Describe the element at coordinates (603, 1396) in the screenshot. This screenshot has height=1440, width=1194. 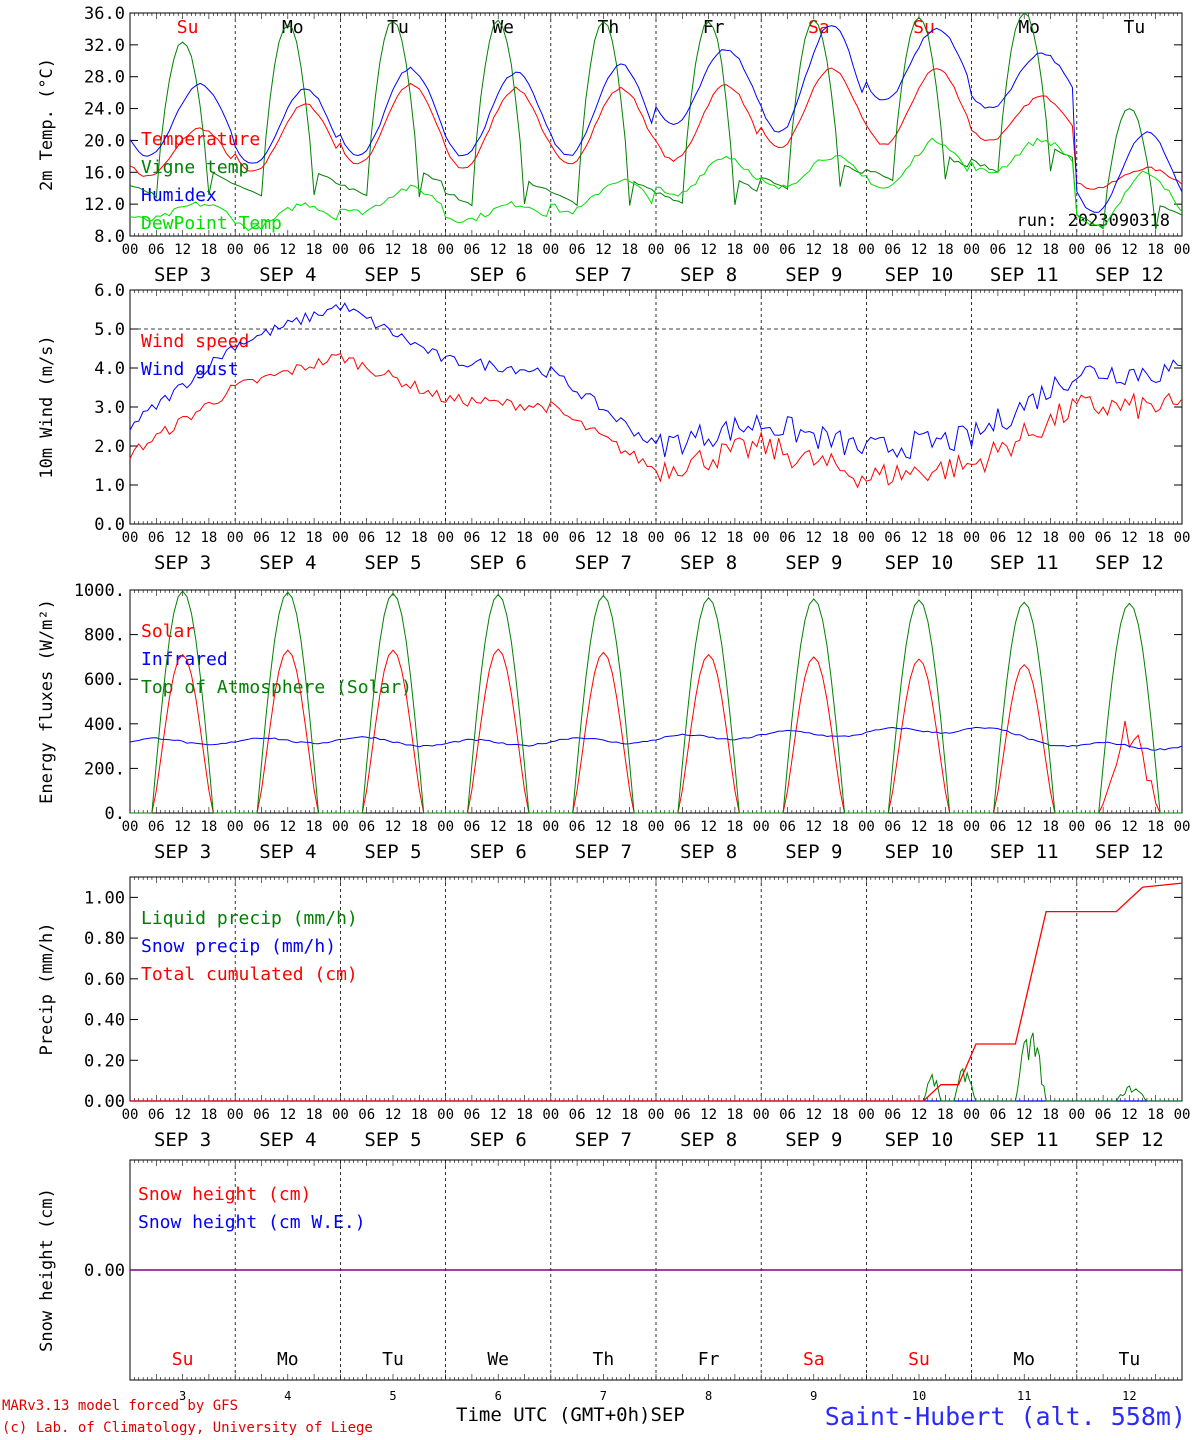
I see `day-number: 7` at that location.